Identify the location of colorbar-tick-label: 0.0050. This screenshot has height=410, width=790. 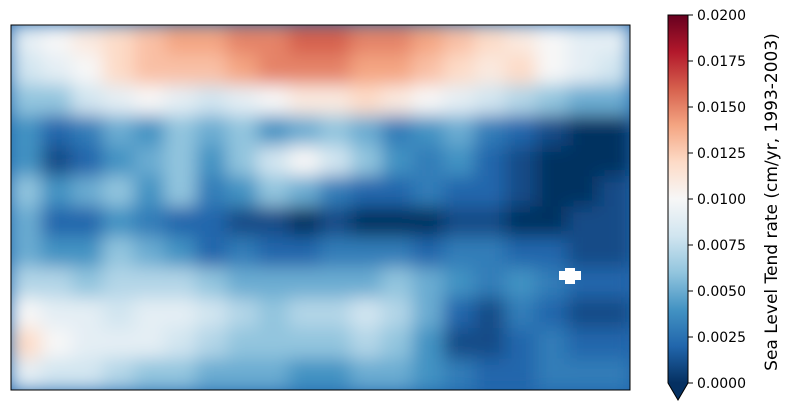
(721, 292).